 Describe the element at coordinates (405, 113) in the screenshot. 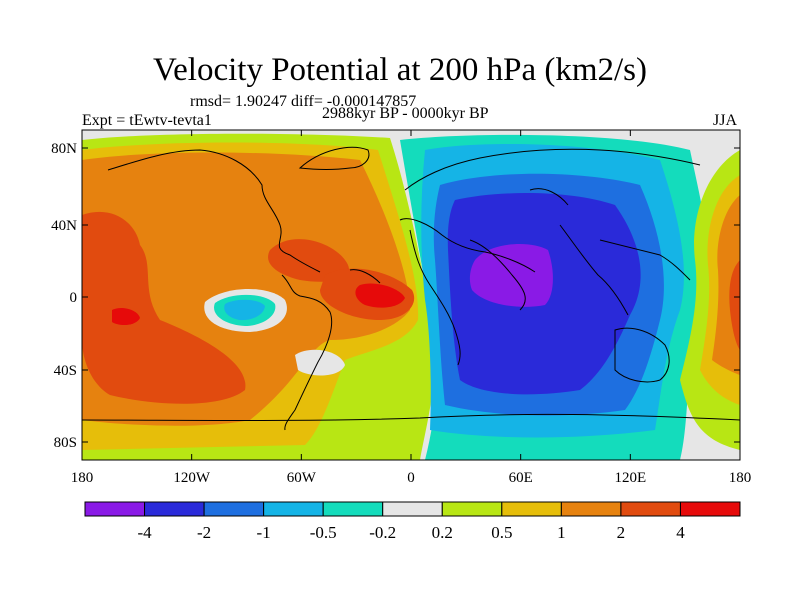

I see `period-label: 2988kyr BP - 0000kyr BP` at that location.